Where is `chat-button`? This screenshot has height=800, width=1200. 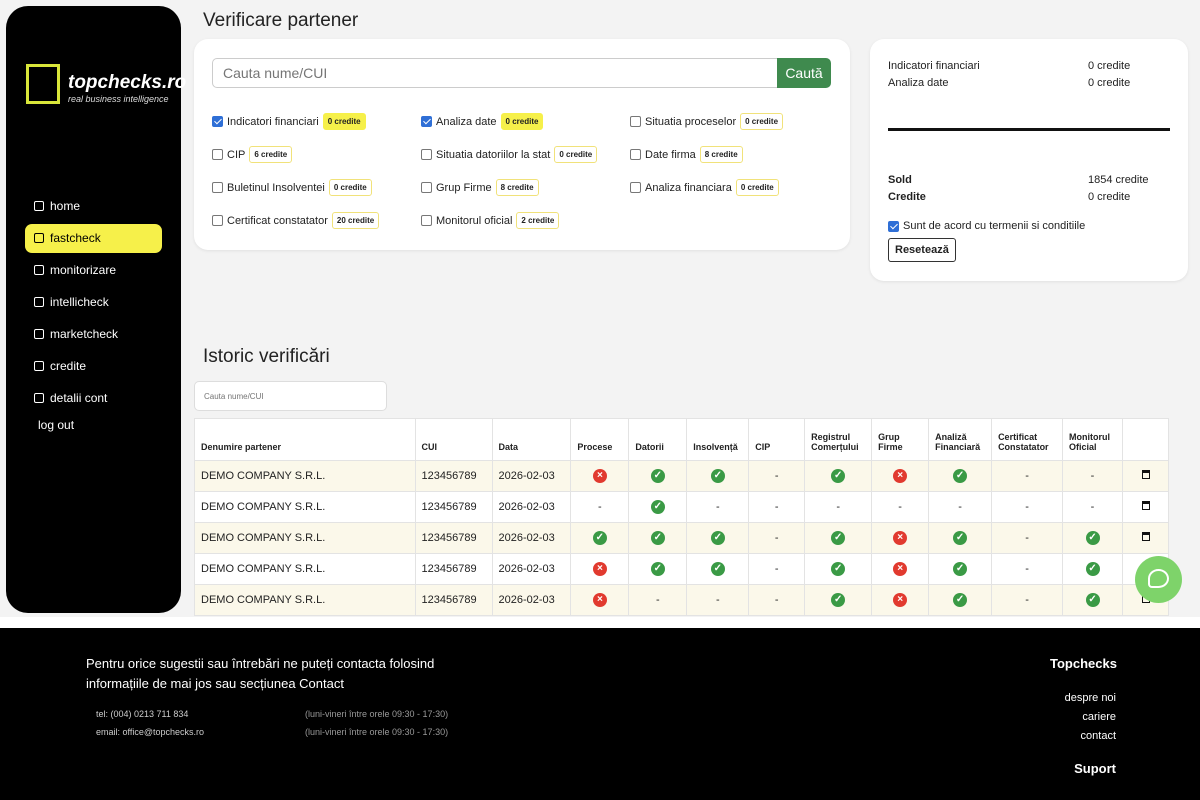 chat-button is located at coordinates (1158, 579).